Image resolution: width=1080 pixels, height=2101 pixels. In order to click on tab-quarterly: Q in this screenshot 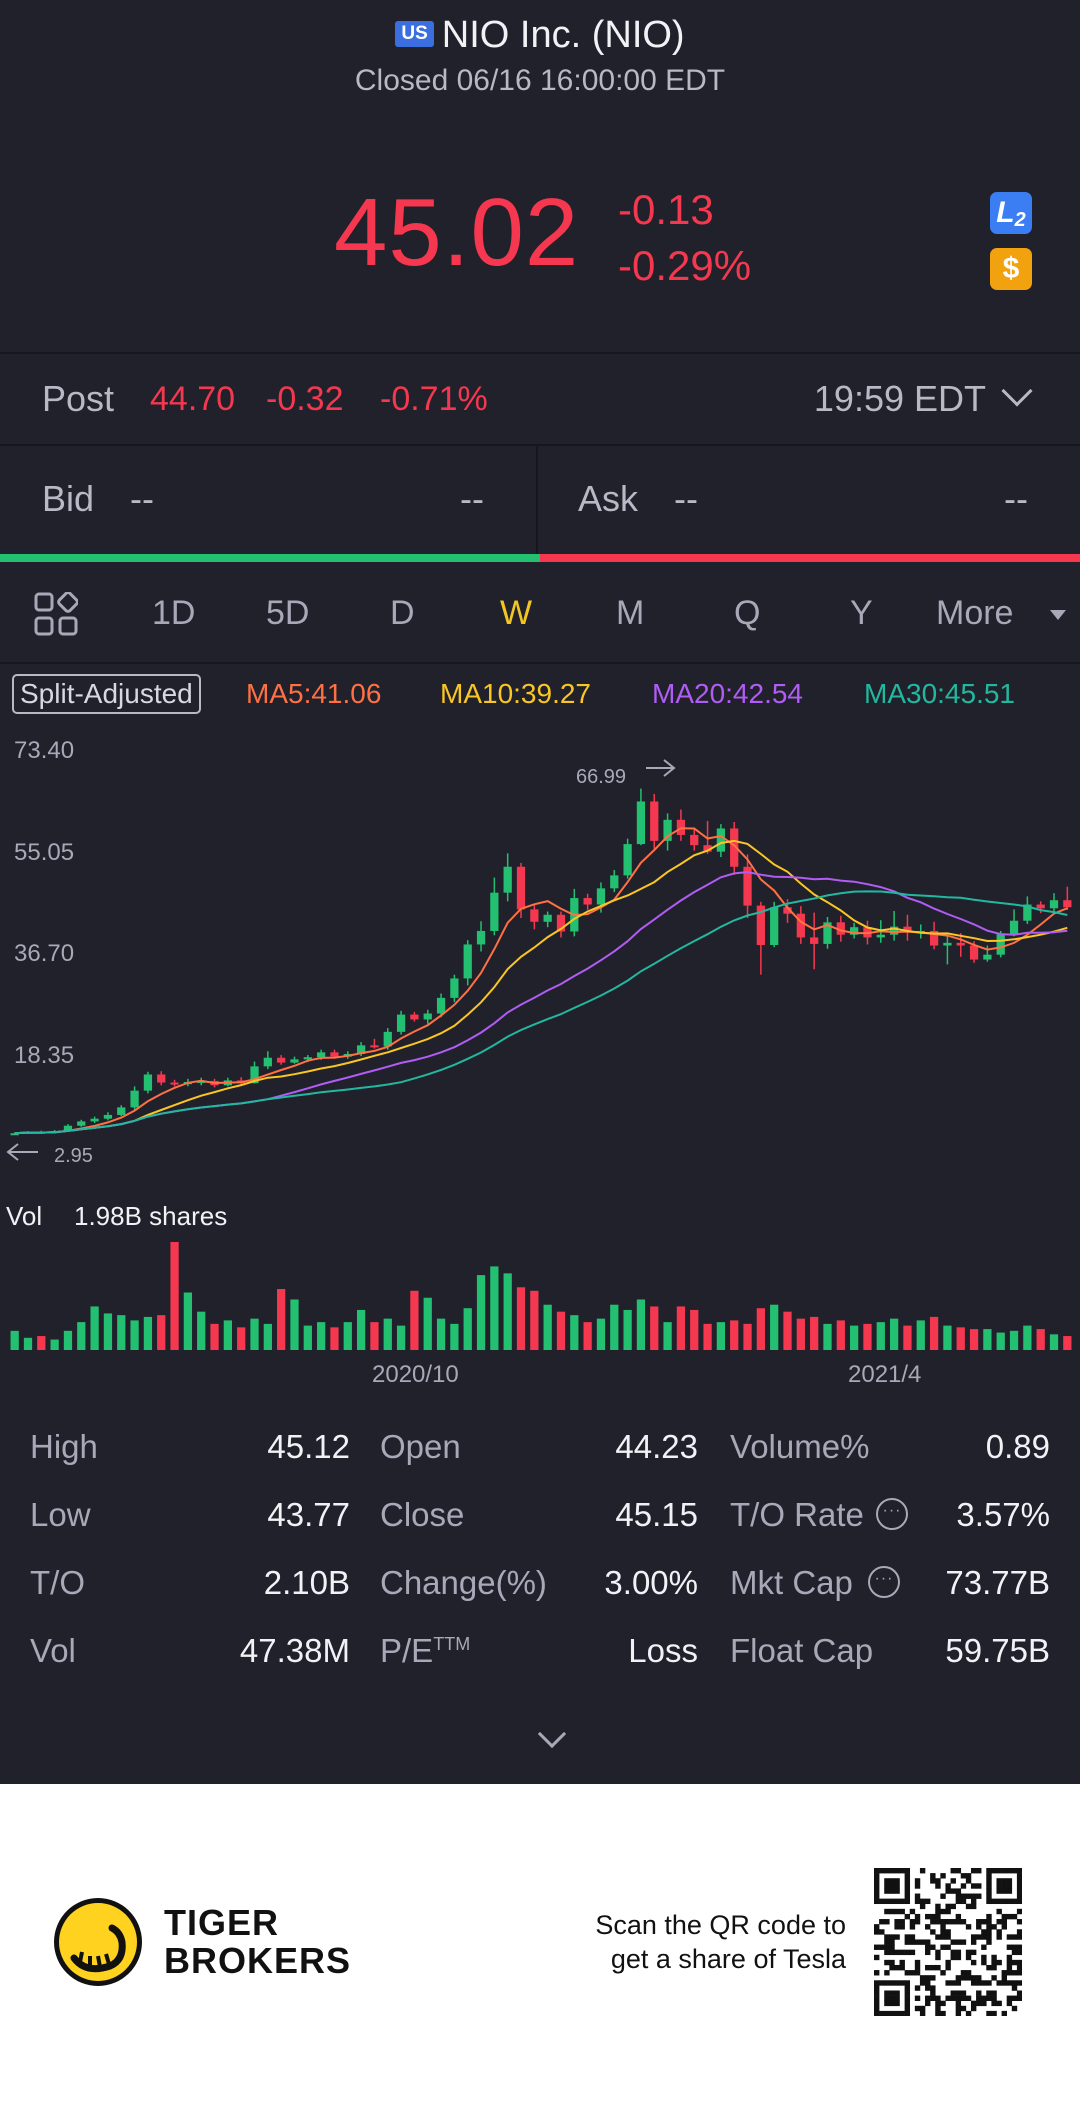, I will do `click(747, 613)`.